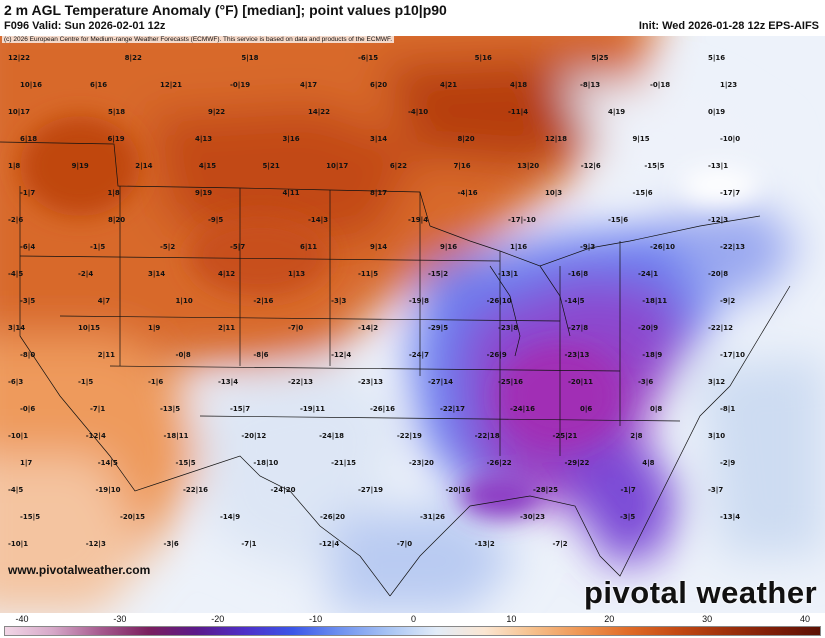  What do you see at coordinates (266, 463) in the screenshot?
I see `point-value: -18|10` at bounding box center [266, 463].